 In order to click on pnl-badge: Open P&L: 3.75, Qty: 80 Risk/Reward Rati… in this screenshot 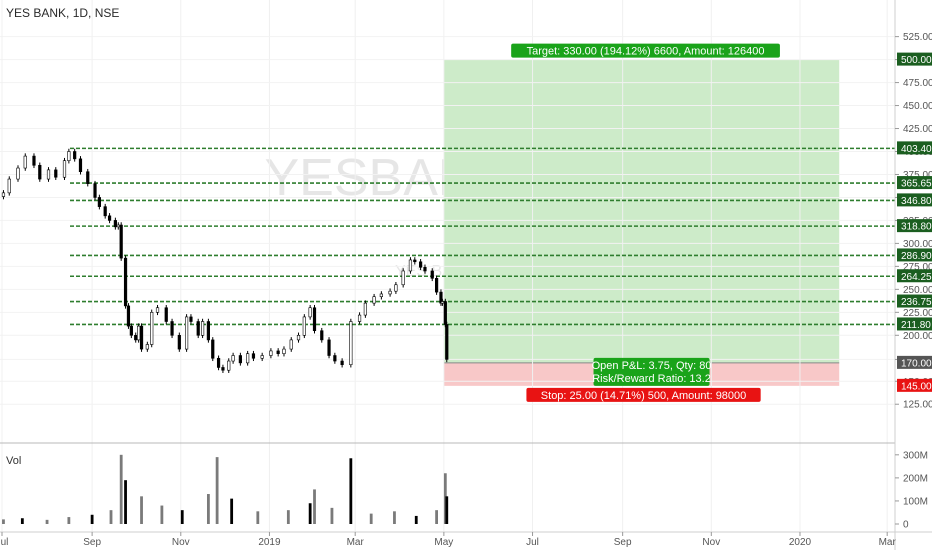, I will do `click(652, 371)`.